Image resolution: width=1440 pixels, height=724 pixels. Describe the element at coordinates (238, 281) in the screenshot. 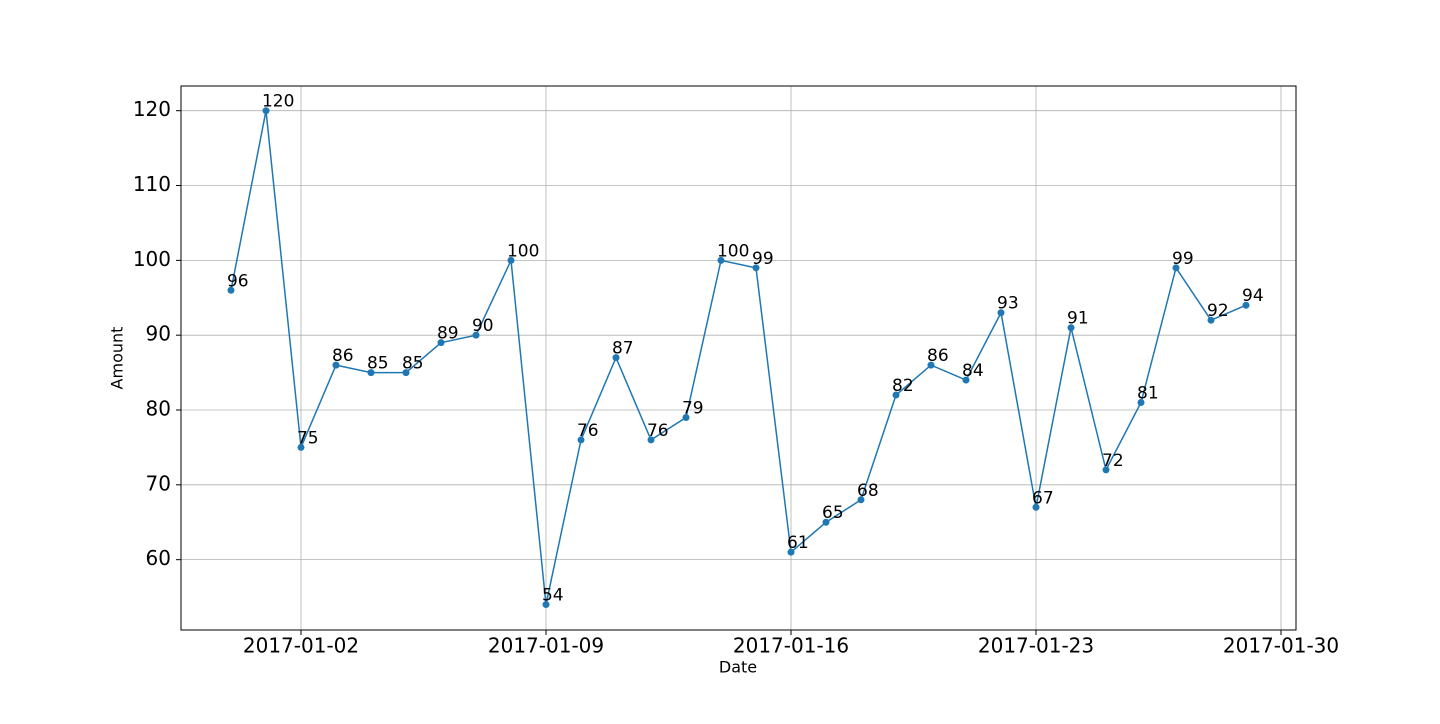

I see `data-label: 96` at that location.